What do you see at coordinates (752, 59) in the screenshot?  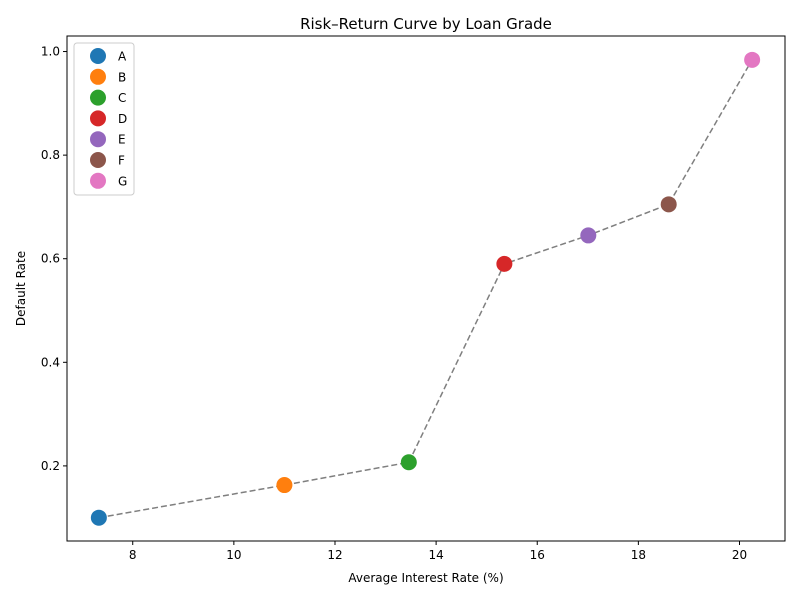 I see `point-grade-g` at bounding box center [752, 59].